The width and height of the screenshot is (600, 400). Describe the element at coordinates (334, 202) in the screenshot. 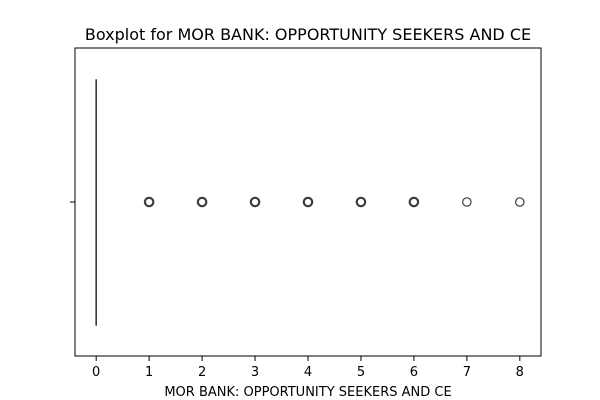

I see `outlier-layer` at that location.